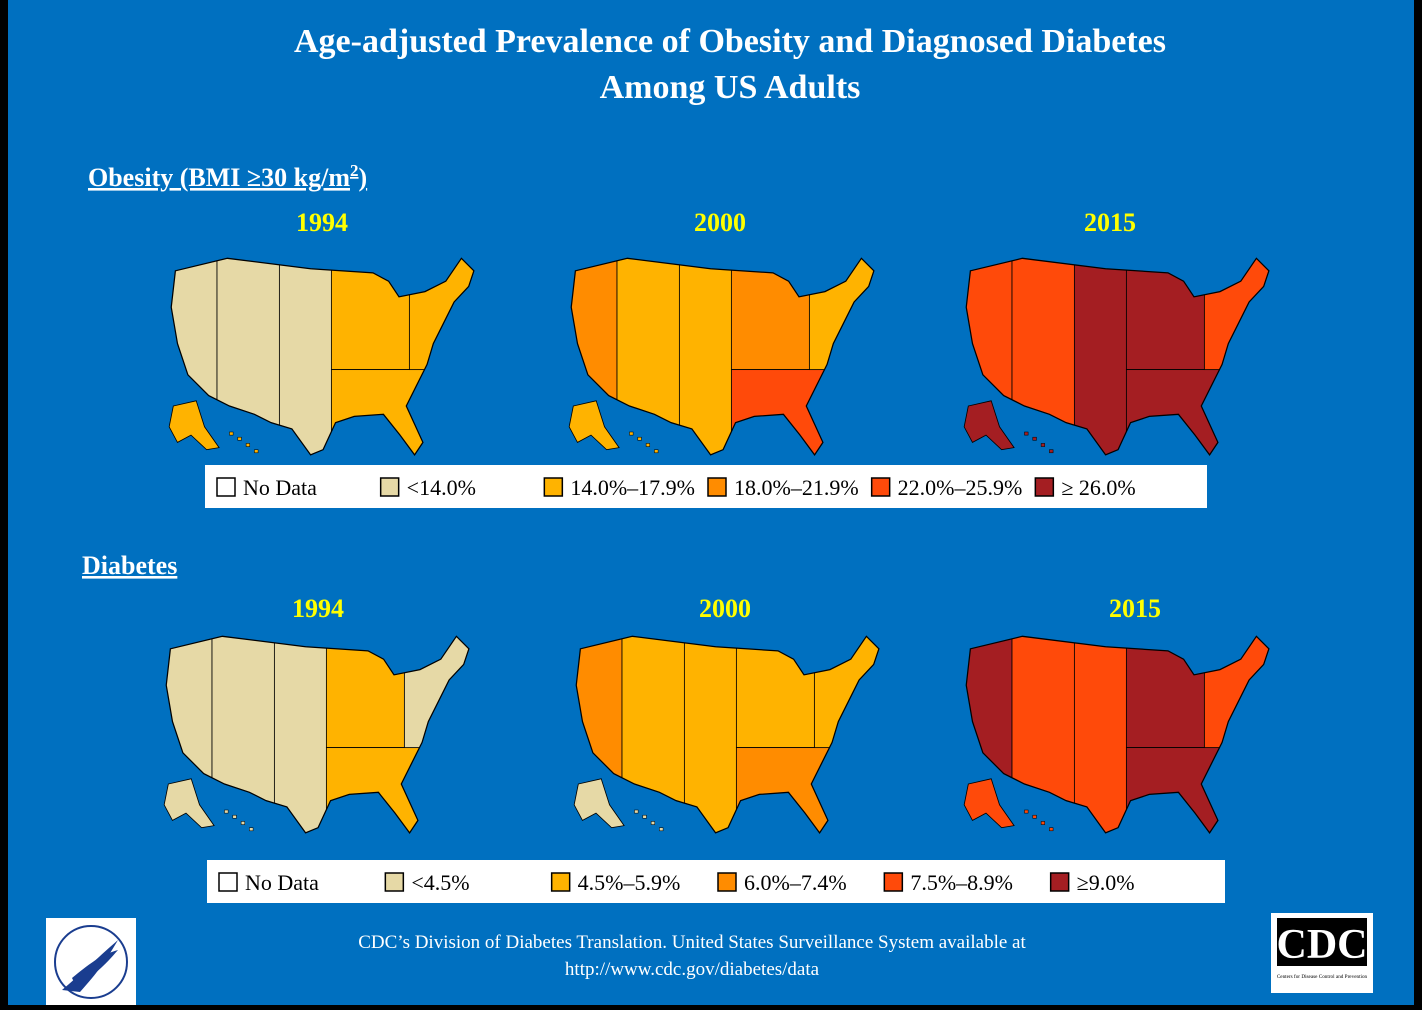 This screenshot has width=1422, height=1010. What do you see at coordinates (1106, 882) in the screenshot?
I see `legend-label: ≥9.0%` at bounding box center [1106, 882].